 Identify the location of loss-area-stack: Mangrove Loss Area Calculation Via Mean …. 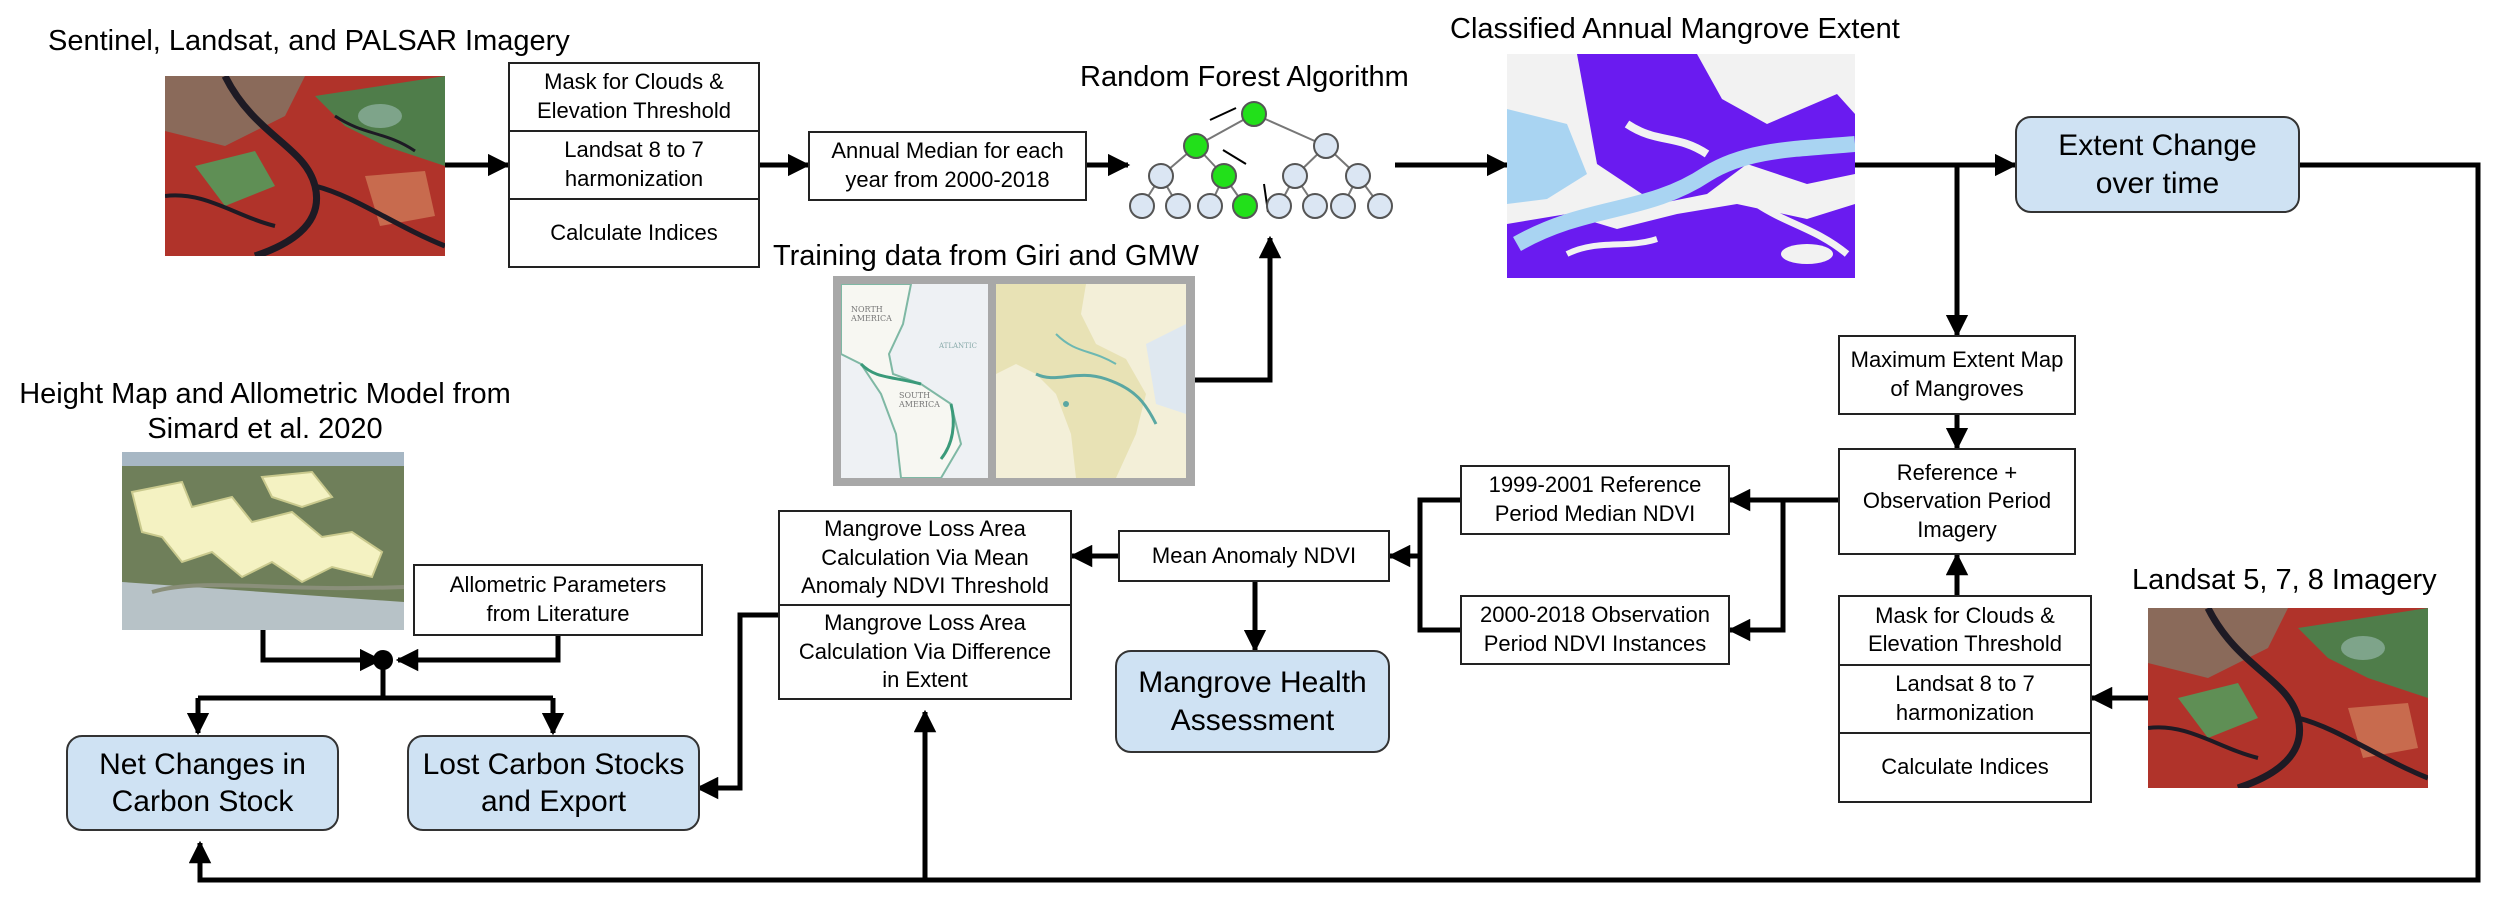
(925, 605).